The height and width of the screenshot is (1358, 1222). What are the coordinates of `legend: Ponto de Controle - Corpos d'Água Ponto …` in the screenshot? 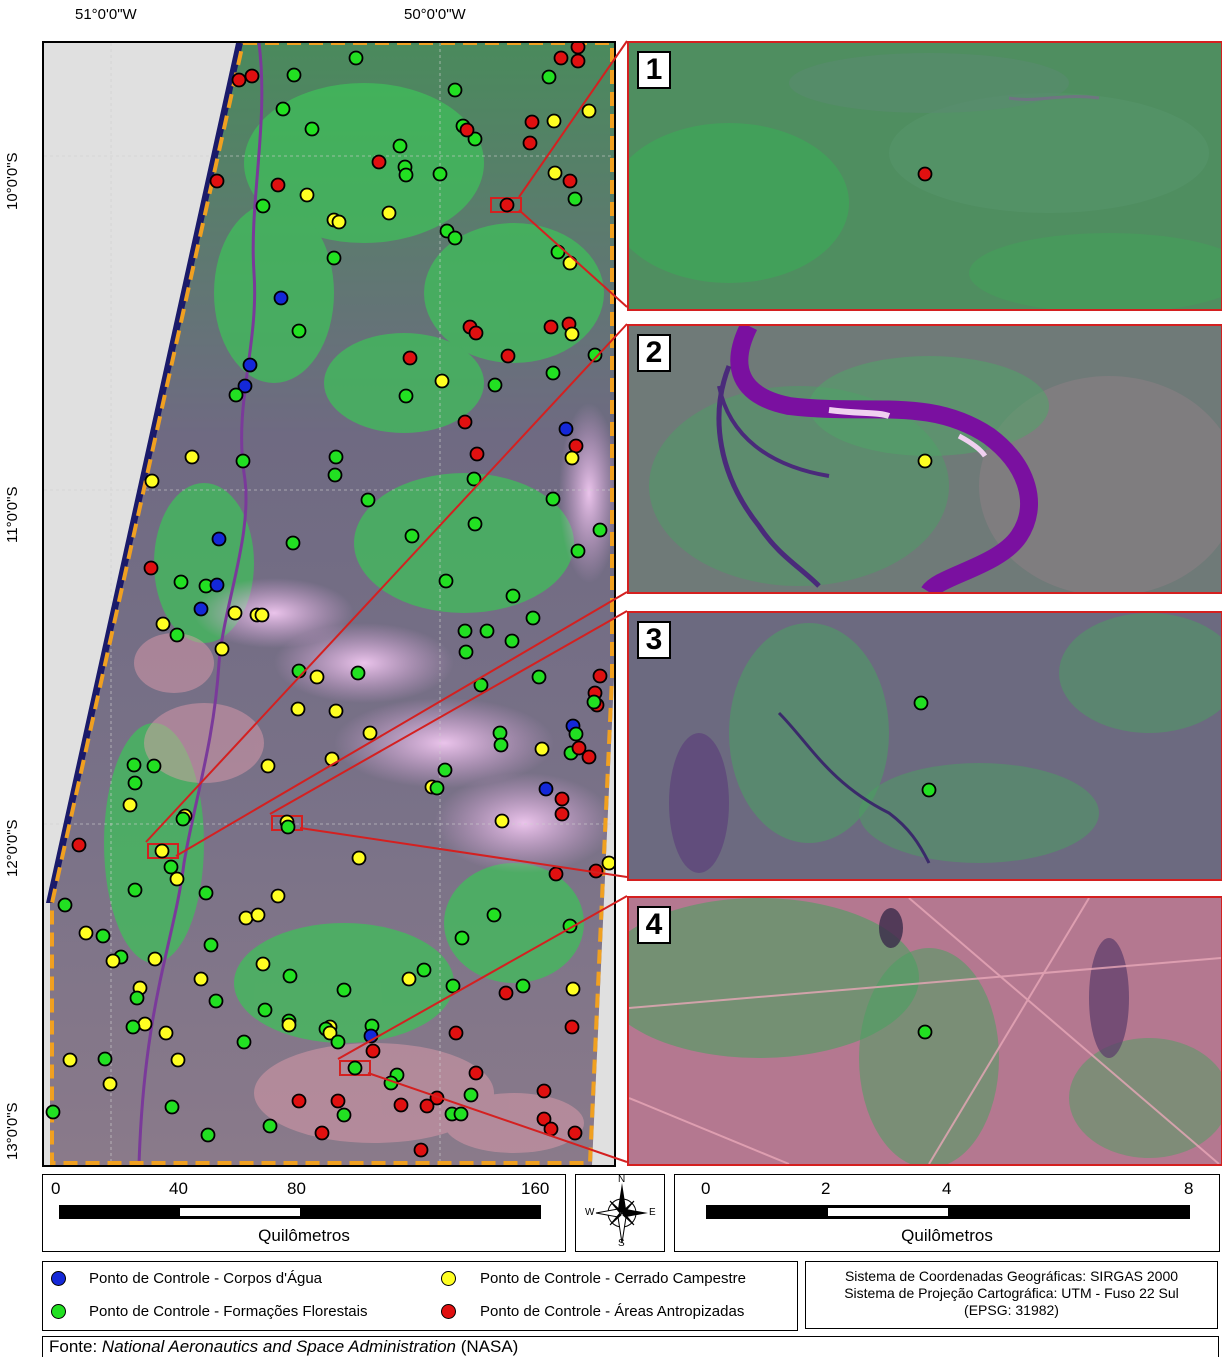 It's located at (420, 1296).